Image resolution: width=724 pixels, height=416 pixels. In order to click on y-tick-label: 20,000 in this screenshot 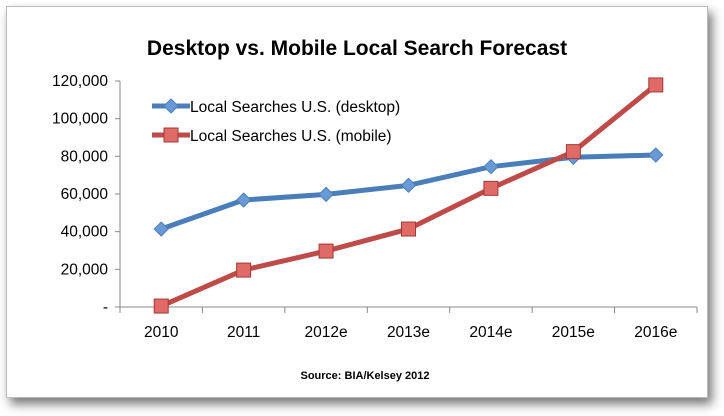, I will do `click(85, 269)`.